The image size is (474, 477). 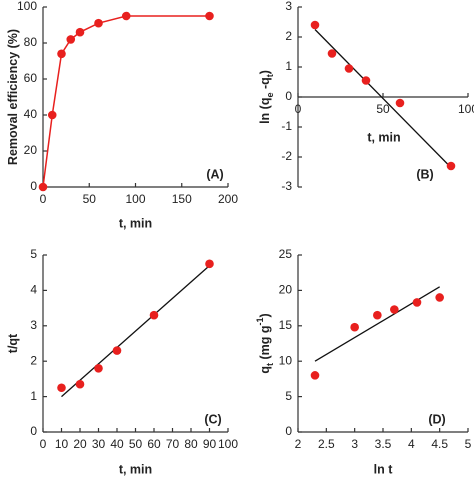 I want to click on y-axis-label-part: q, so click(x=265, y=370).